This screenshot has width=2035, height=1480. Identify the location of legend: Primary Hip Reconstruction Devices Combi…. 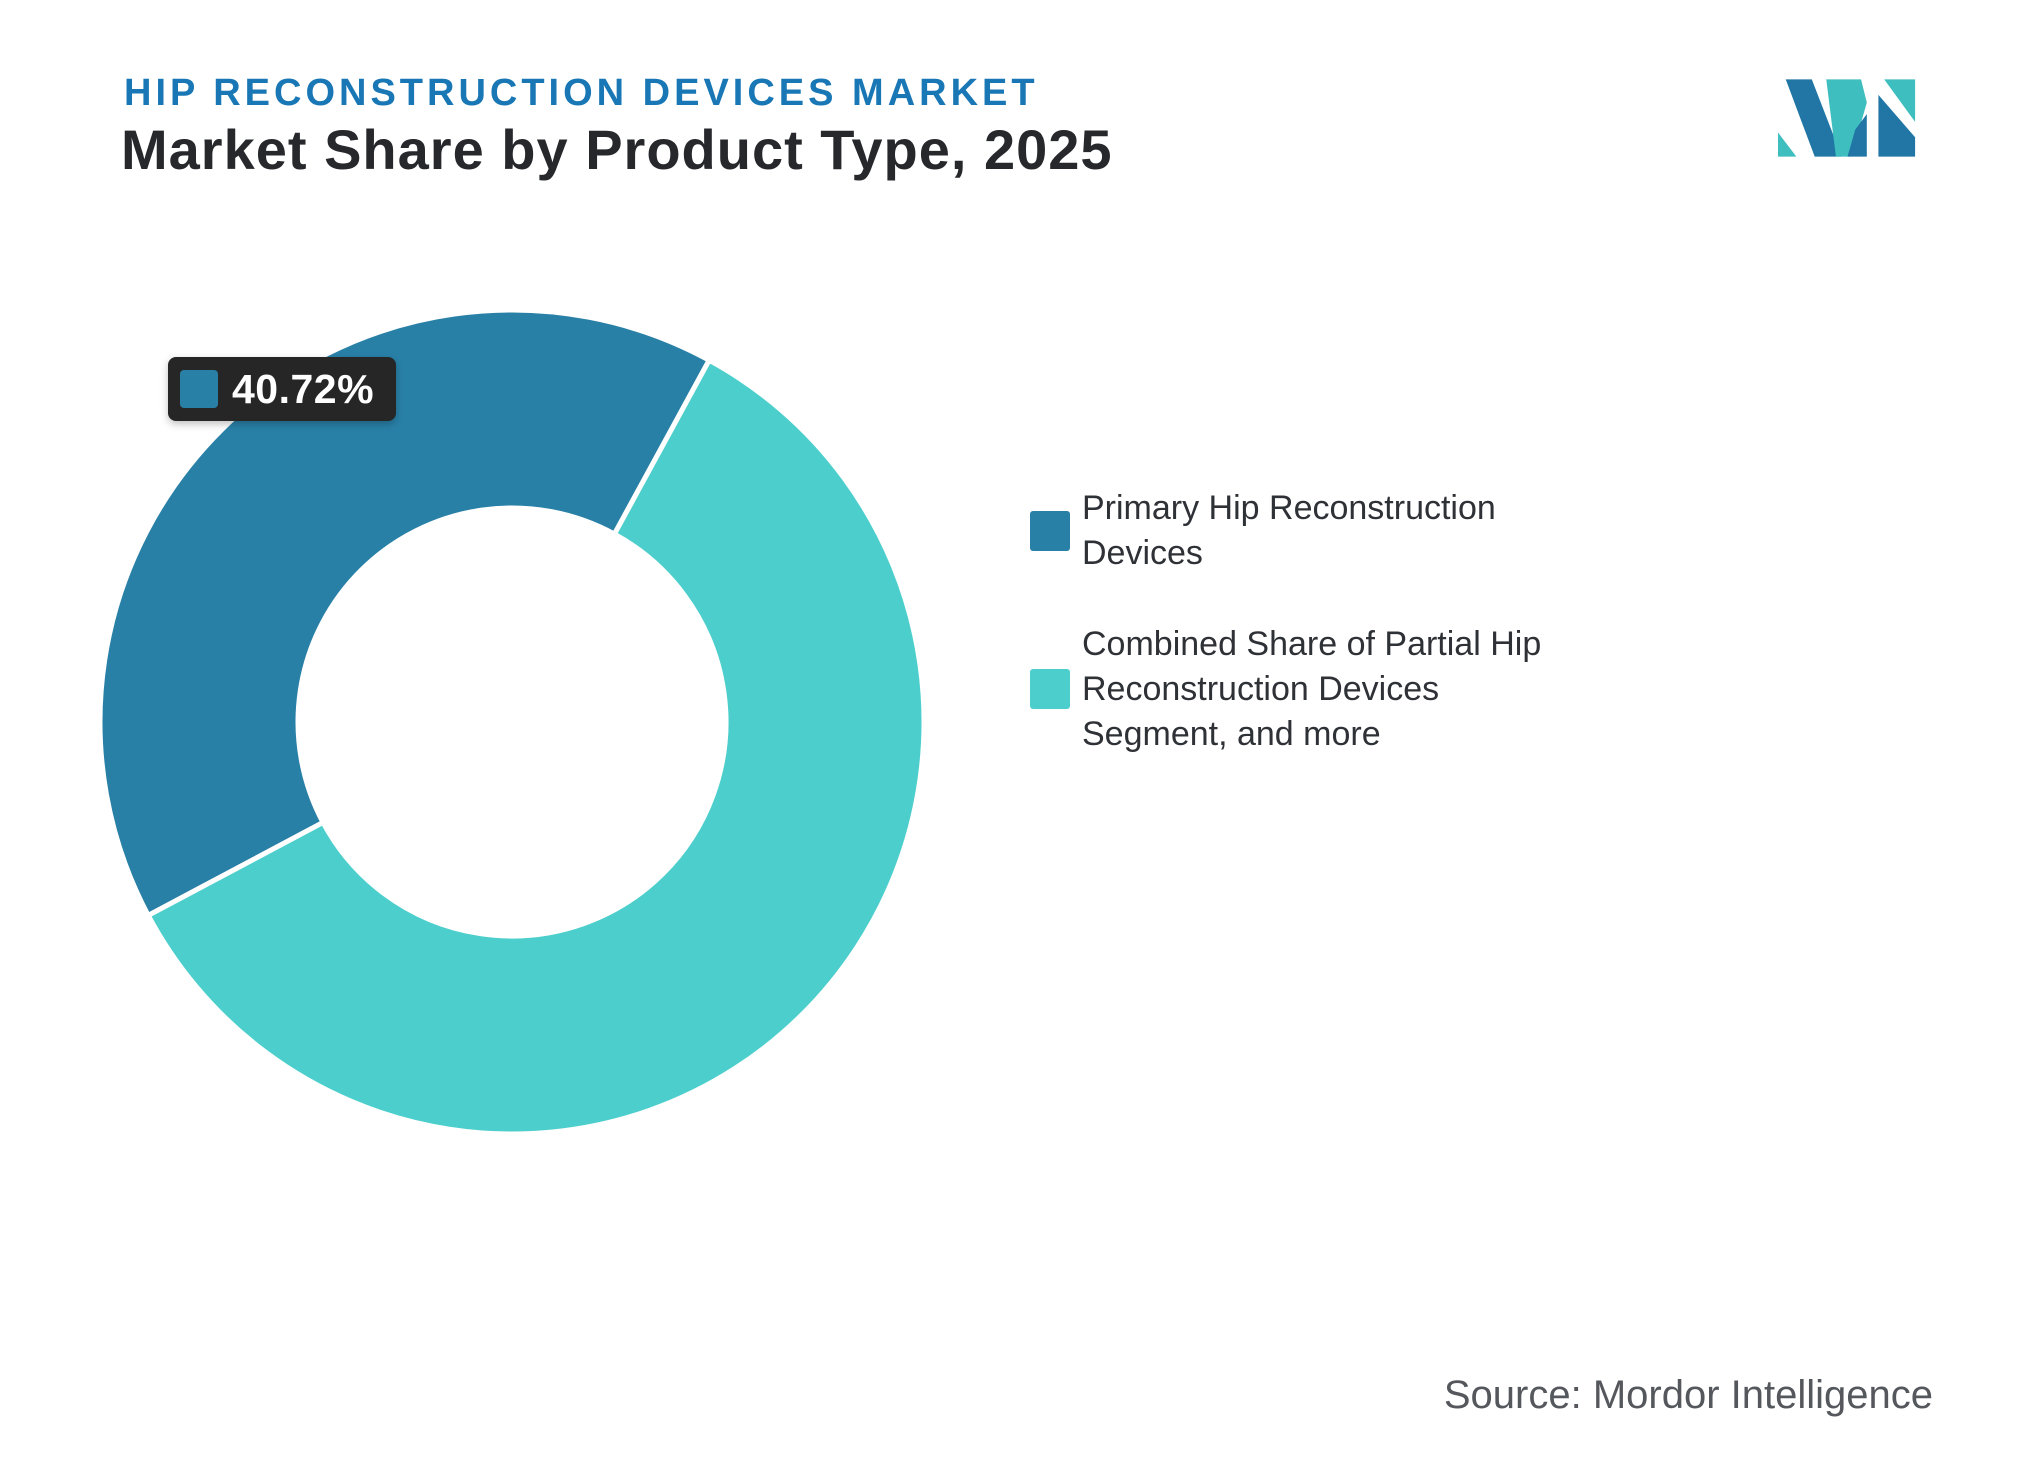
(1320, 644).